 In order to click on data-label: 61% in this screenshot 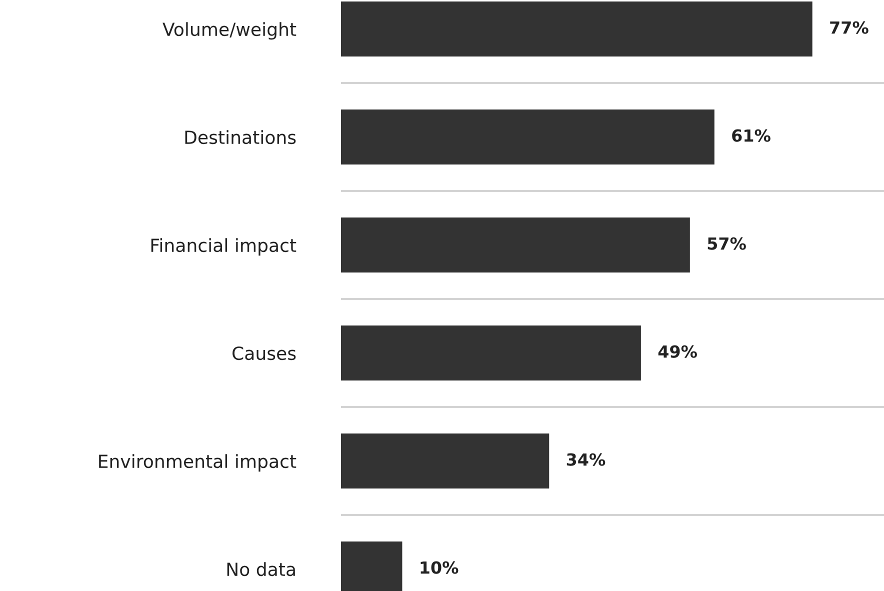, I will do `click(751, 135)`.